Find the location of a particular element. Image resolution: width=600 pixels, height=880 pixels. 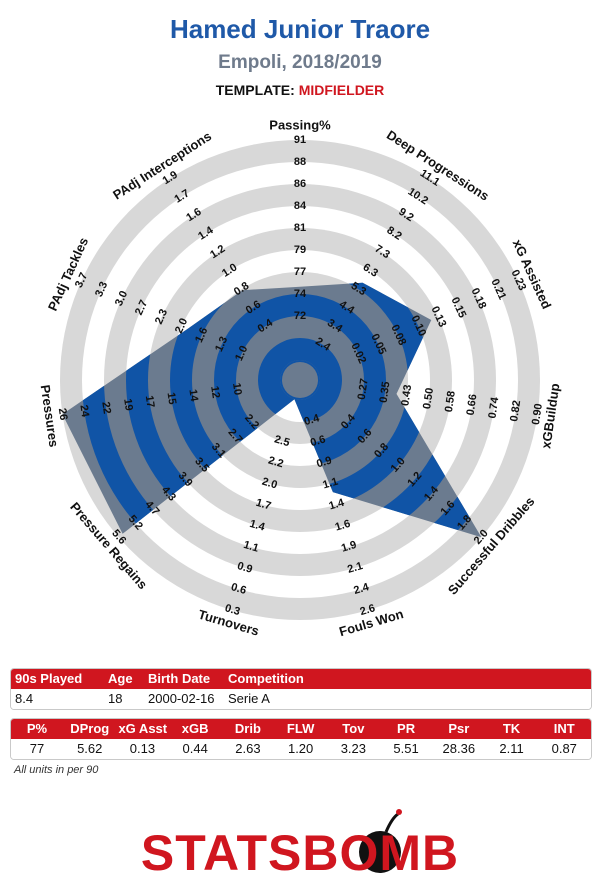

stats-value-cell: 77 is located at coordinates (37, 748).